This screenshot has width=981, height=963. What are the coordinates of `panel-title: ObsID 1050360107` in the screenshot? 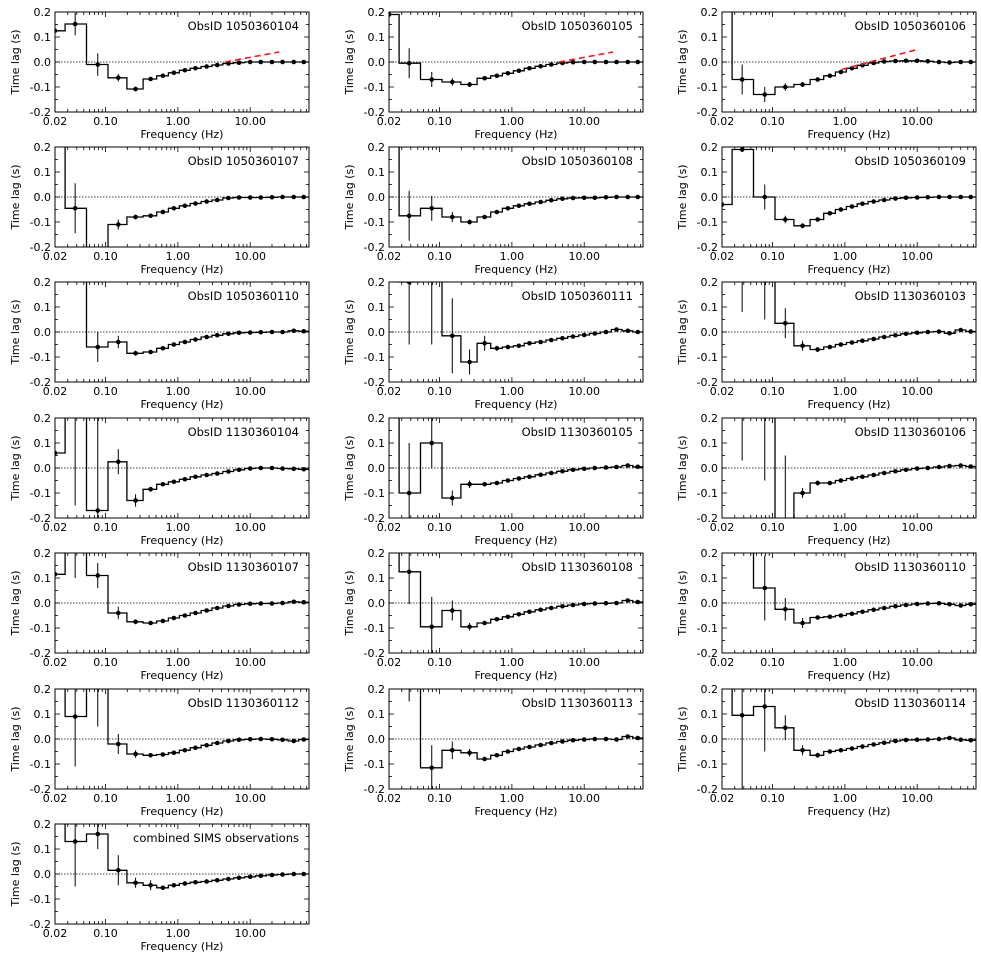 It's located at (243, 161).